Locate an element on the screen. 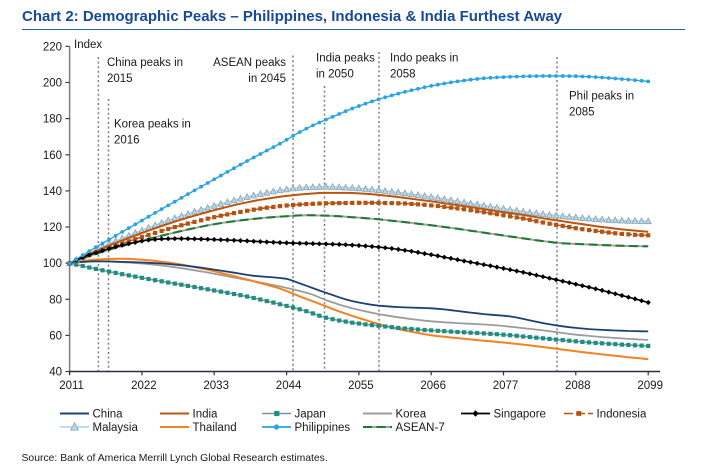  svg-text: 2088 is located at coordinates (578, 386).